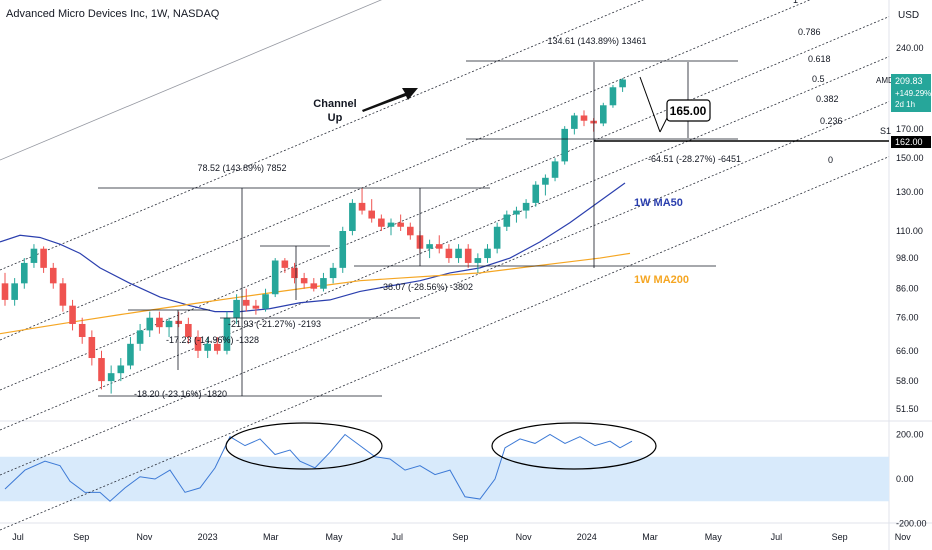 This screenshot has height=550, width=932. What do you see at coordinates (113, 14) in the screenshot?
I see `chart-title: Advanced Micro Devices Inc, 1W, NASDAQ` at bounding box center [113, 14].